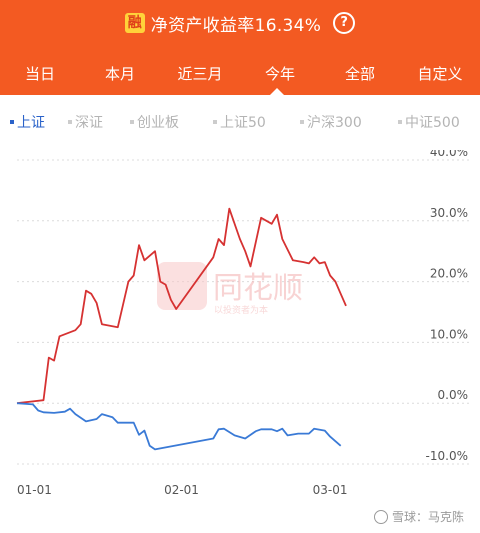  I want to click on x-tick-label: 02-01, so click(181, 490).